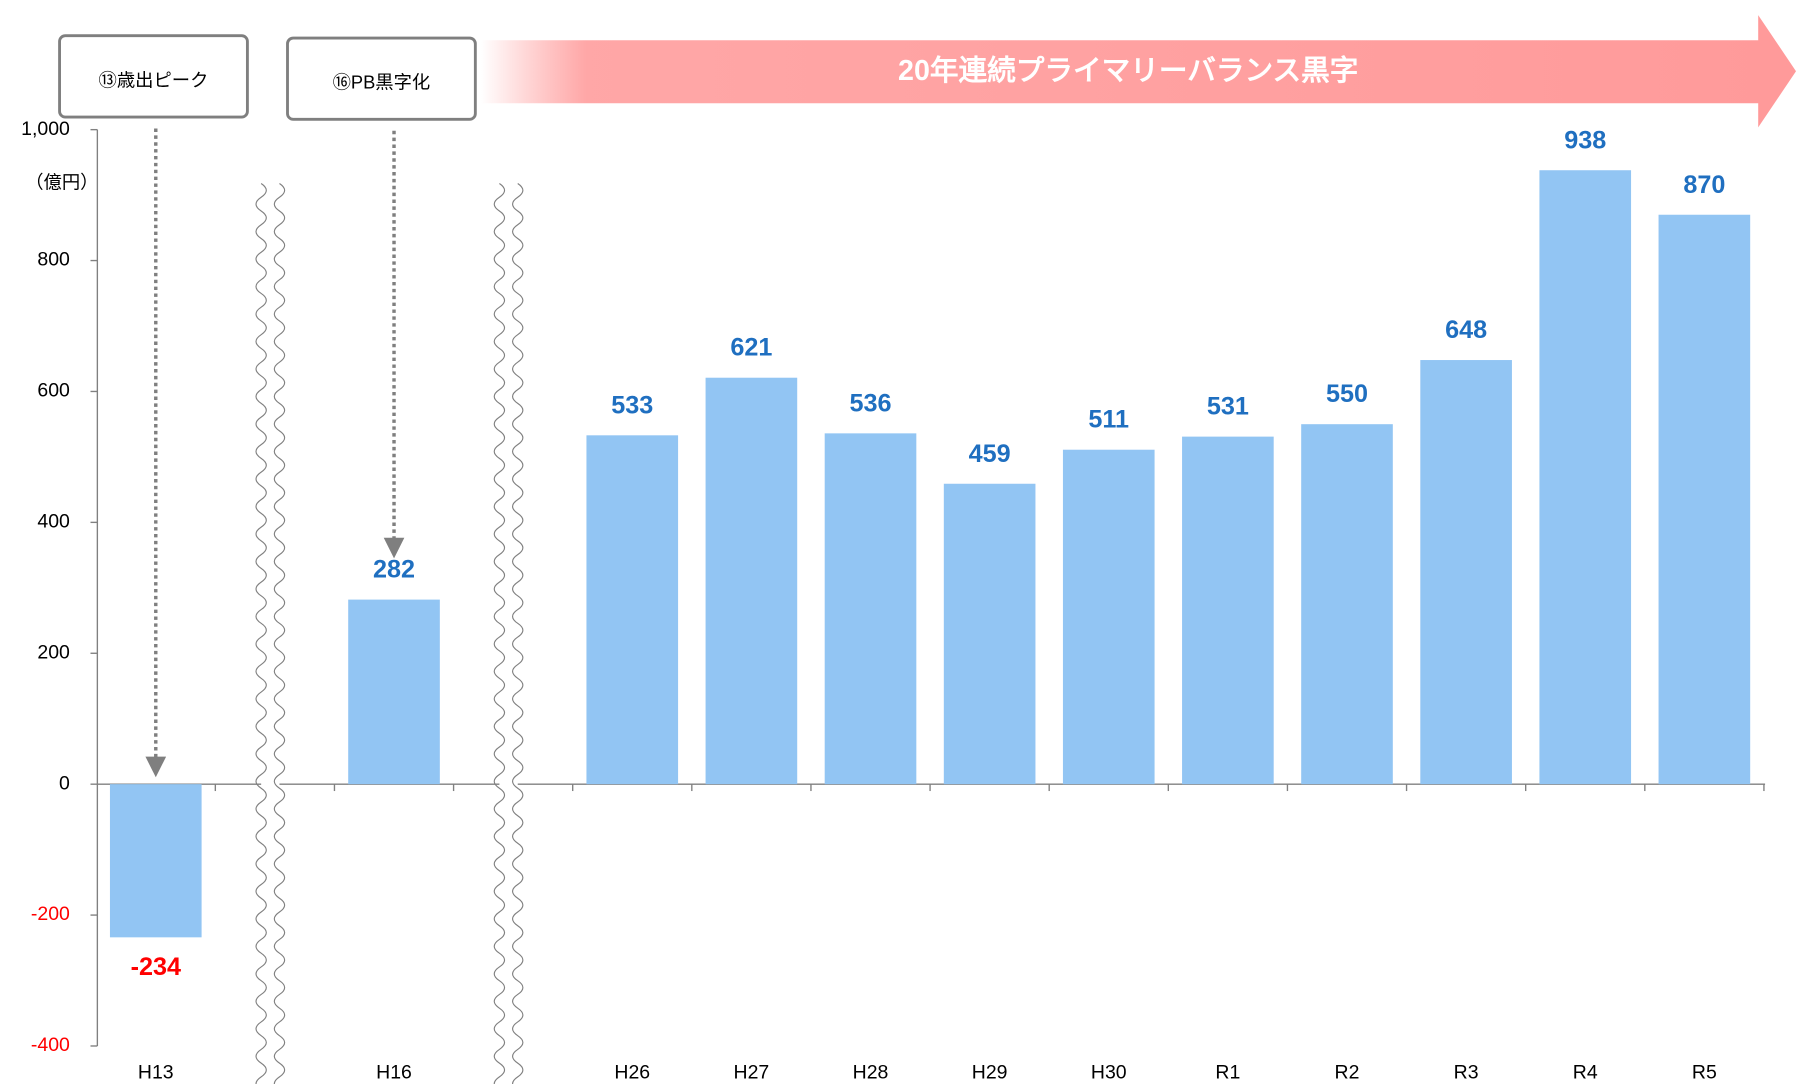 This screenshot has width=1796, height=1084. What do you see at coordinates (1466, 1073) in the screenshot?
I see `x-tick-label: R3` at bounding box center [1466, 1073].